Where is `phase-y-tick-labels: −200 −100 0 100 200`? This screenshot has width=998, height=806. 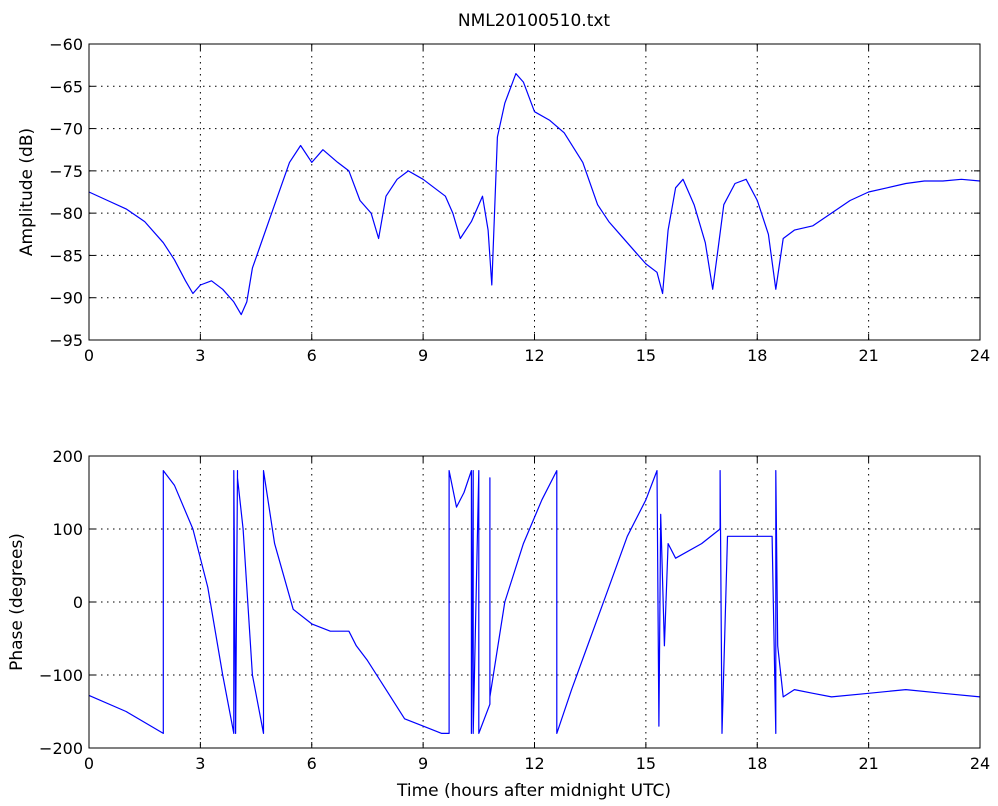
phase-y-tick-labels: −200 −100 0 100 200 is located at coordinates (61, 602).